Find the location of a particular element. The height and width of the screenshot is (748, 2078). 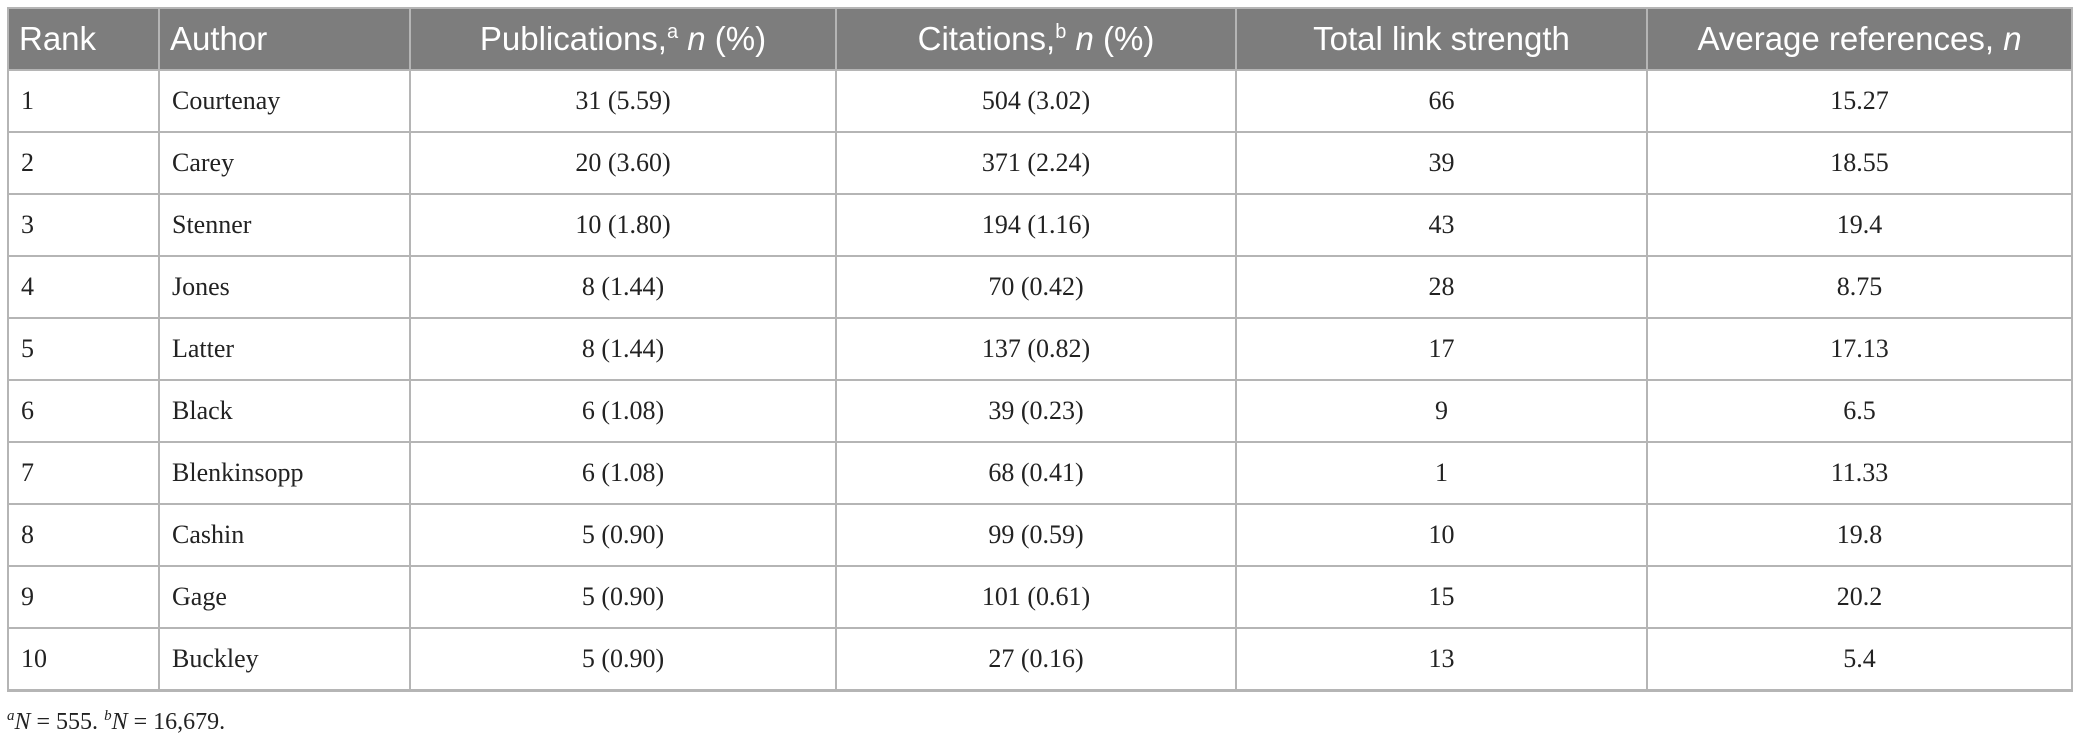

table-cell: 19.8 is located at coordinates (1859, 535).